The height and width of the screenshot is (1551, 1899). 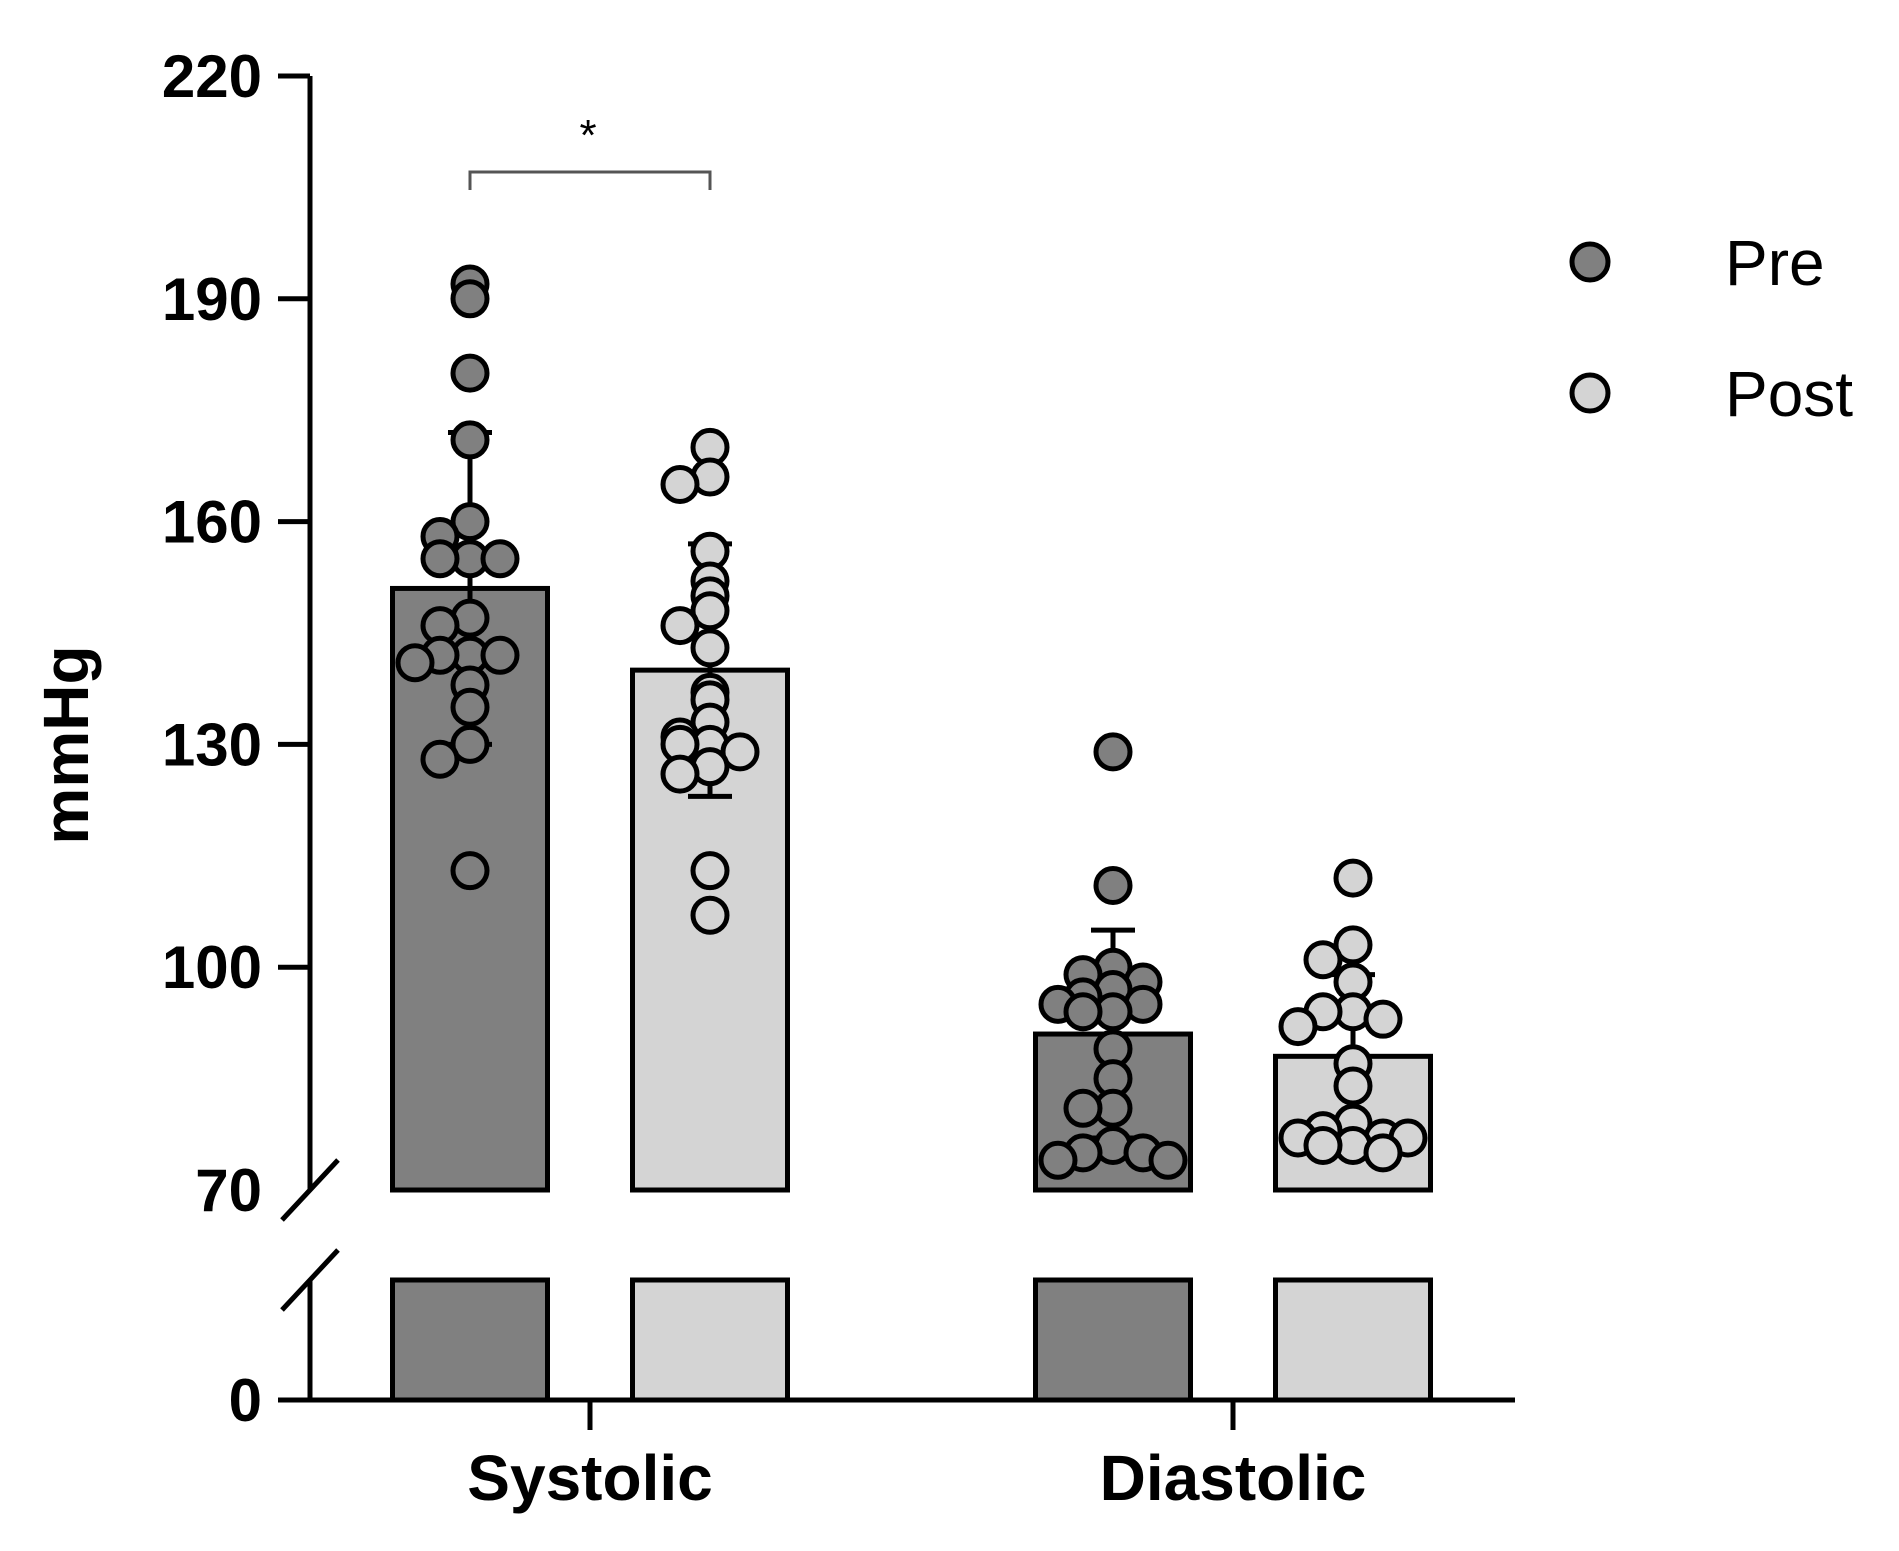 What do you see at coordinates (212, 522) in the screenshot?
I see `y-tick-label: 160` at bounding box center [212, 522].